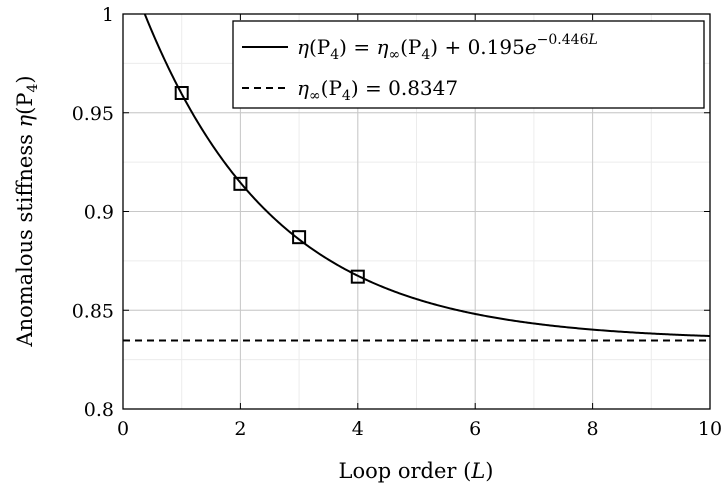 This screenshot has height=489, width=728. Describe the element at coordinates (593, 429) in the screenshot. I see `x-tick-label: 8` at that location.